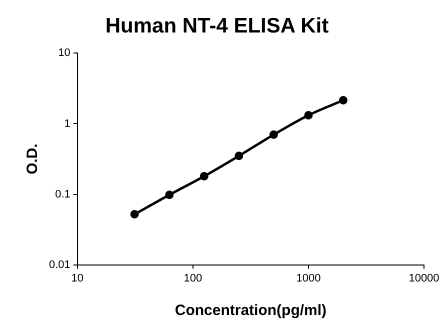 The image size is (446, 326). Describe the element at coordinates (193, 278) in the screenshot. I see `x-tick-label: 100` at that location.